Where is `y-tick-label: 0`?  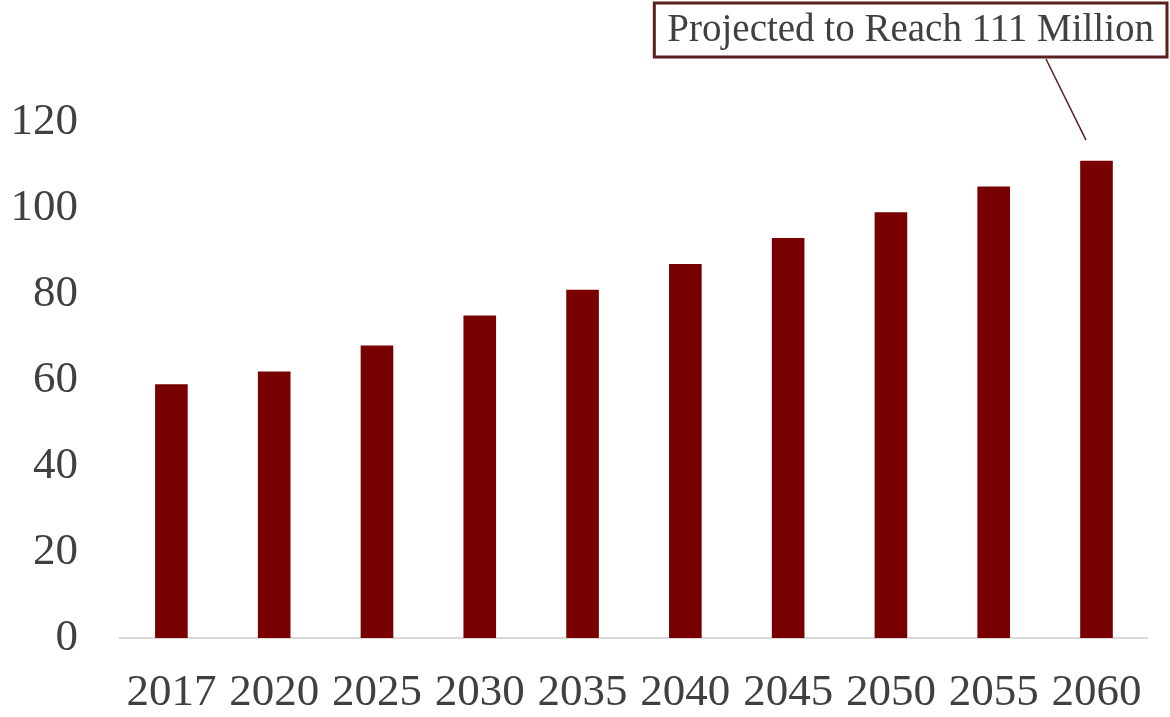
y-tick-label: 0 is located at coordinates (66, 634).